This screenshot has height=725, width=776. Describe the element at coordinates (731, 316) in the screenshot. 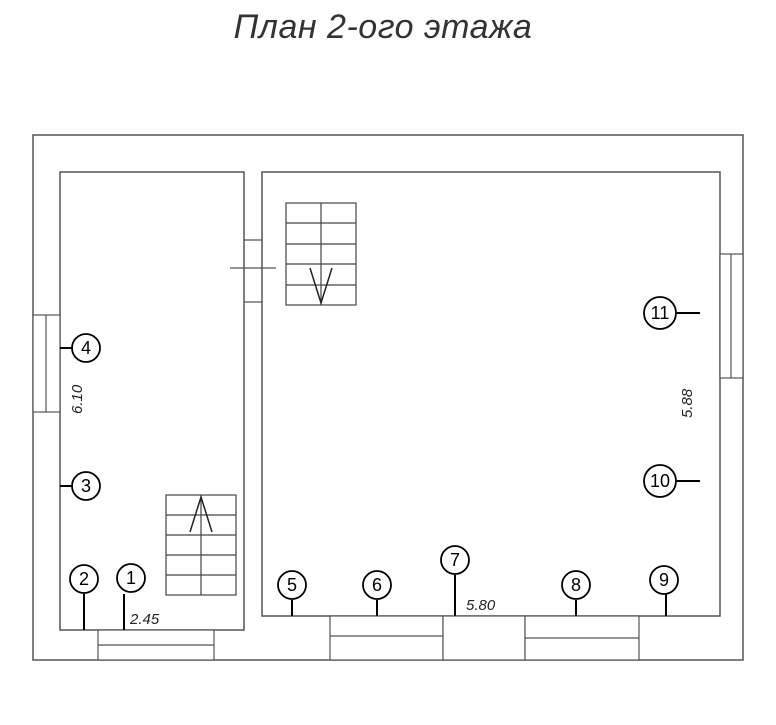

I see `window-right` at that location.